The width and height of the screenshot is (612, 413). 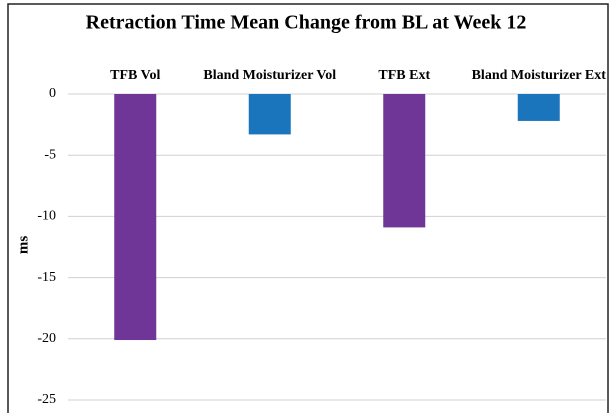 What do you see at coordinates (46, 338) in the screenshot?
I see `y-tick-label: -20` at bounding box center [46, 338].